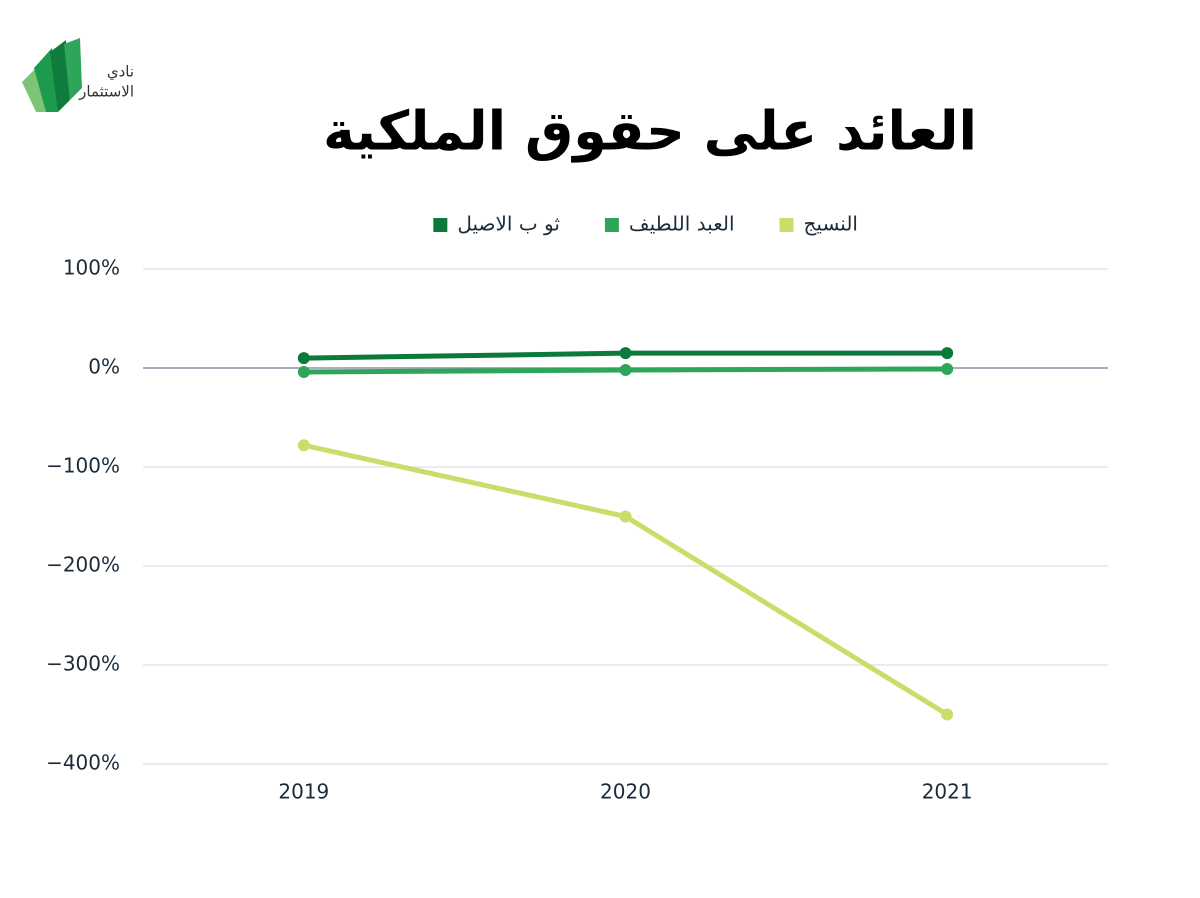  What do you see at coordinates (650, 131) in the screenshot?
I see `chart-title: العائد على حقوق الملكية` at bounding box center [650, 131].